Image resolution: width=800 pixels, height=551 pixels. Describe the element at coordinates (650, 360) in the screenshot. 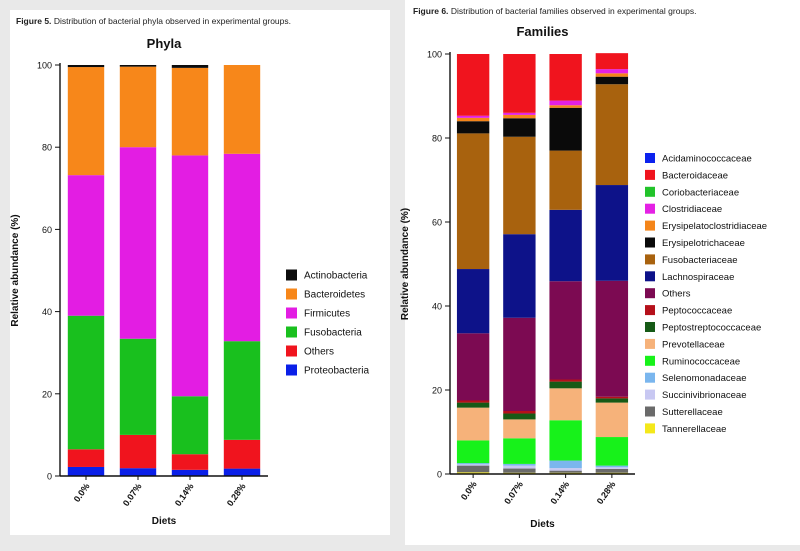

I see `legend-swatch-ruminococcaceae` at that location.